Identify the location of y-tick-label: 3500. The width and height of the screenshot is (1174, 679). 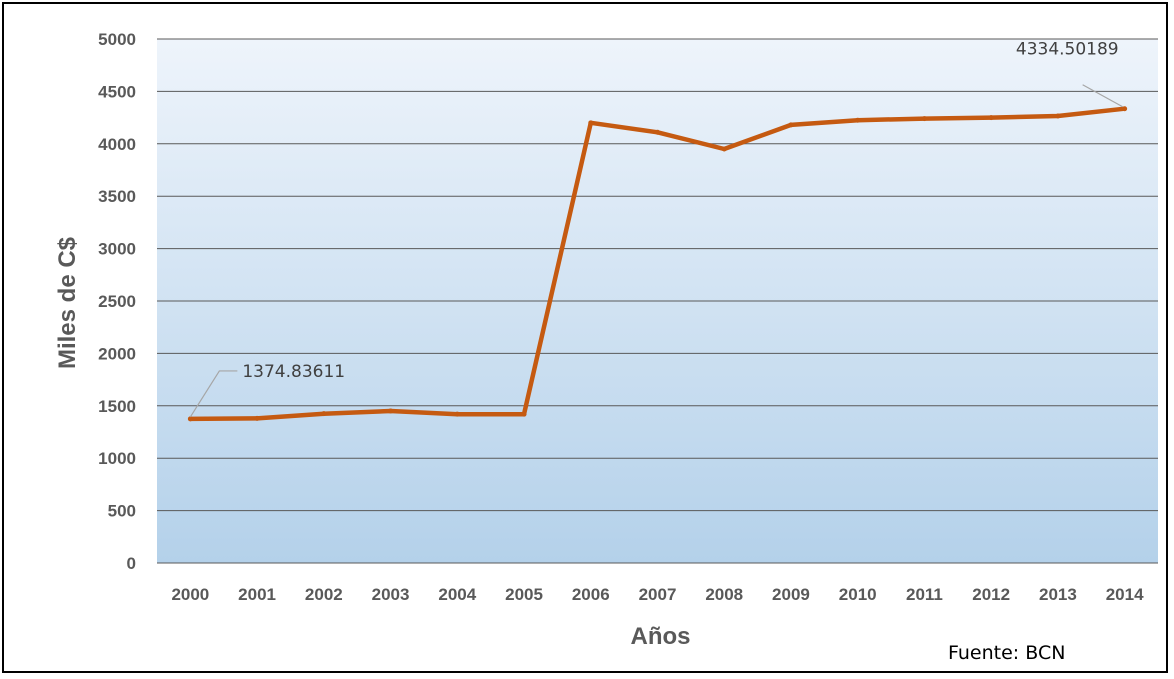
(117, 196).